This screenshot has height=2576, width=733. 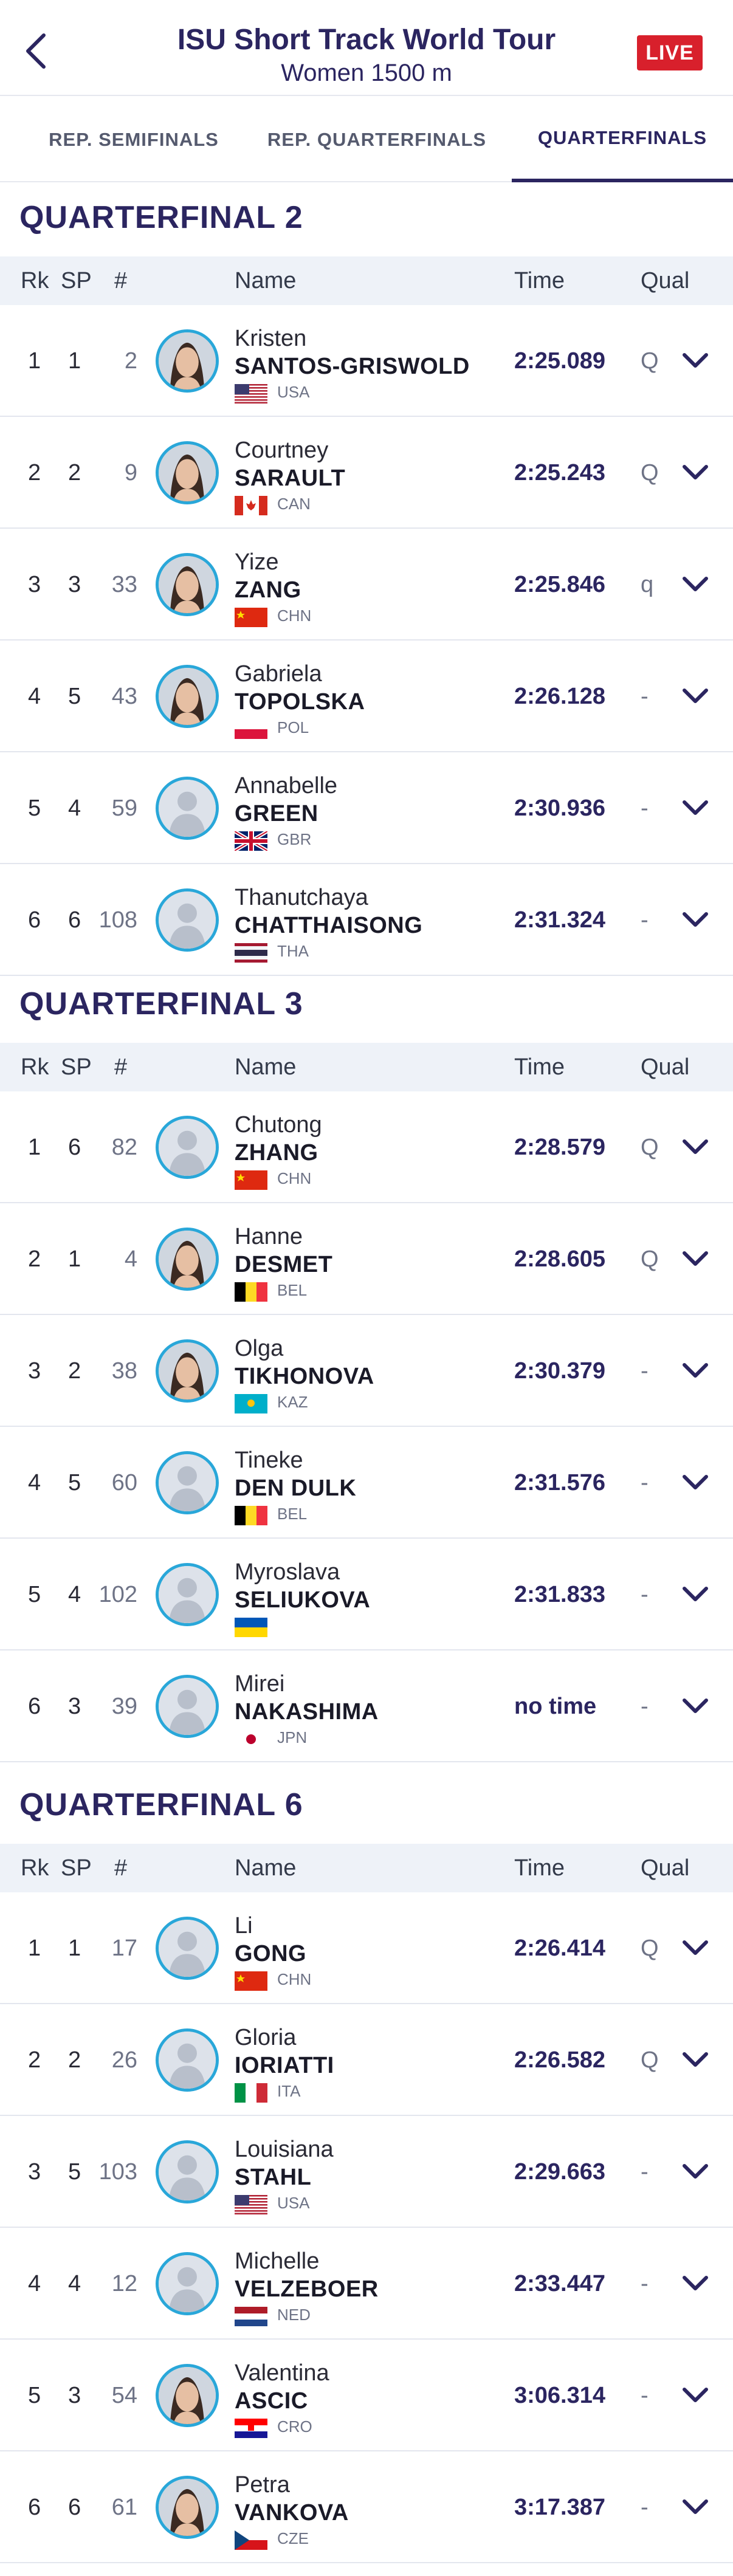 What do you see at coordinates (301, 897) in the screenshot?
I see `first-name: Thanutchaya` at bounding box center [301, 897].